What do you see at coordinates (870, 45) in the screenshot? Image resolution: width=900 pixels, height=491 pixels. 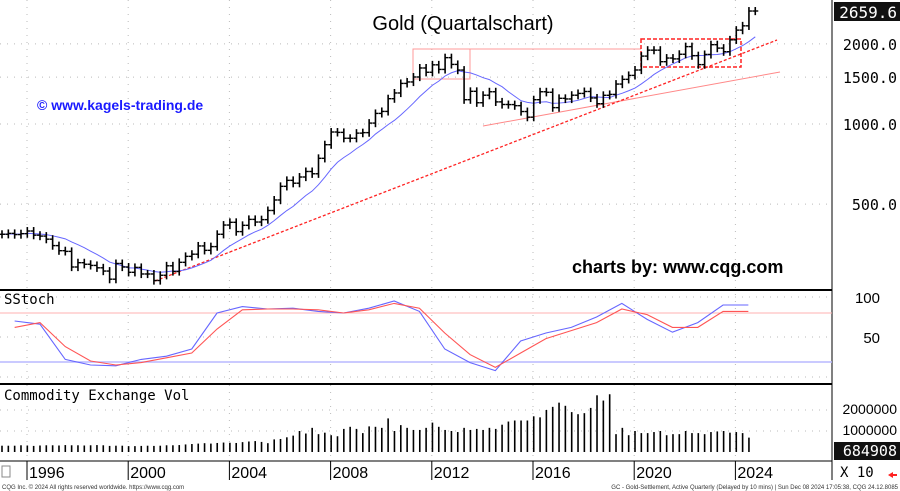 I see `price-tick-label: 2000.0` at bounding box center [870, 45].